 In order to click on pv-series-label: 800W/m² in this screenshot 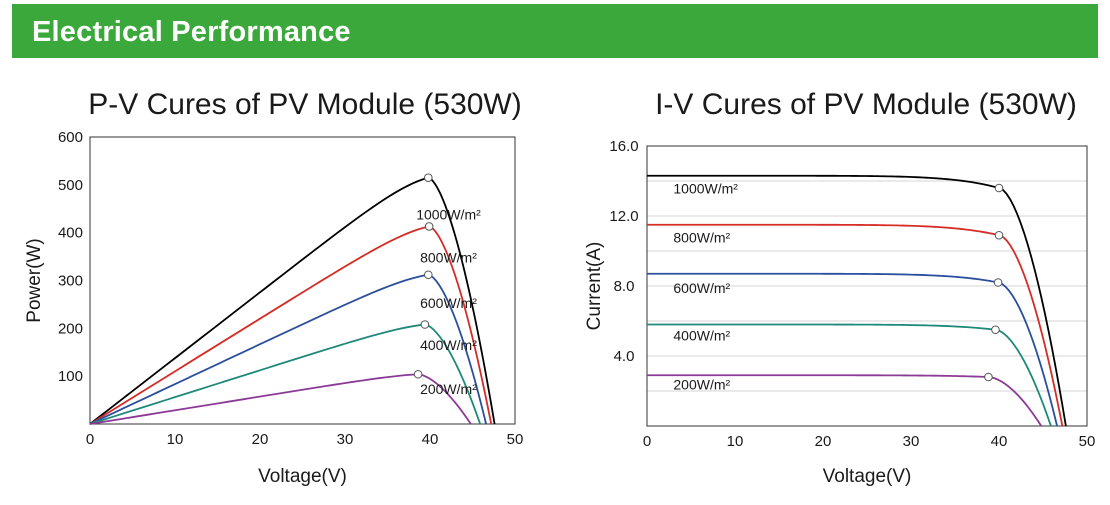, I will do `click(448, 257)`.